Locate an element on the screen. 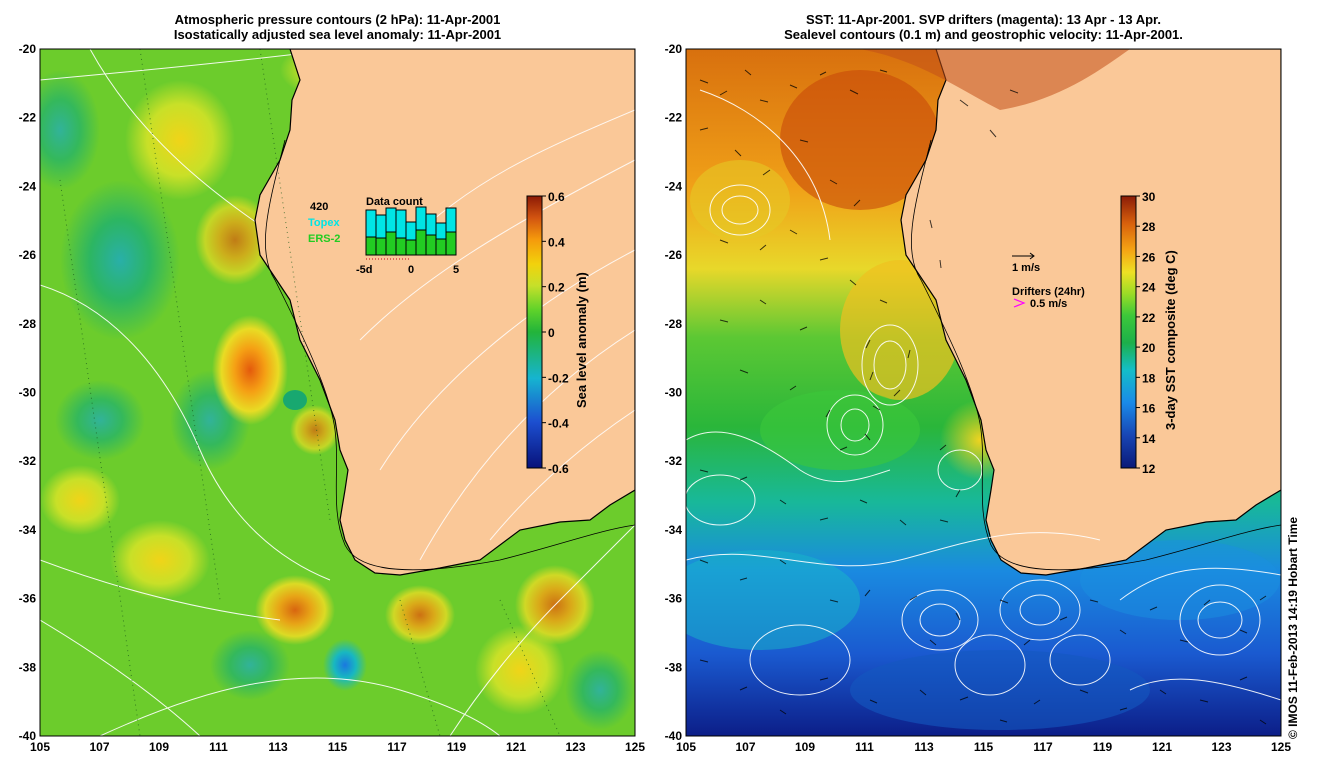  drifter-legend-speed: 0.5 m/s is located at coordinates (1048, 304).